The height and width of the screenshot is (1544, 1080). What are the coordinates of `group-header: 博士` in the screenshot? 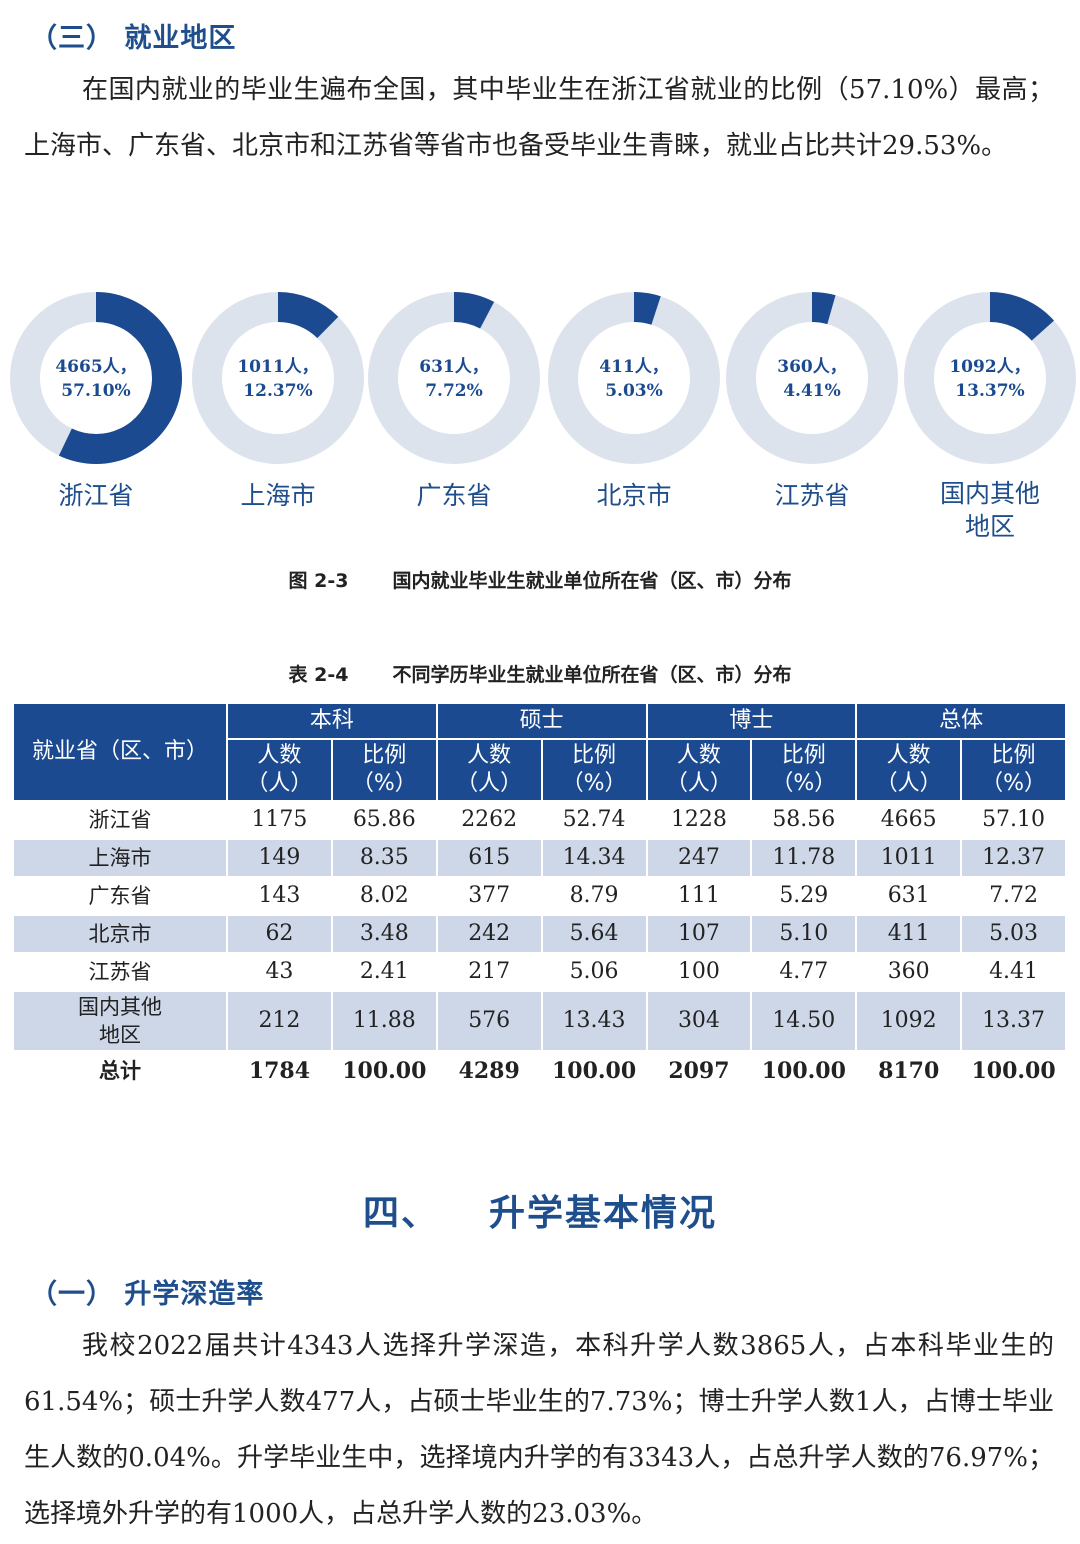 It's located at (751, 721).